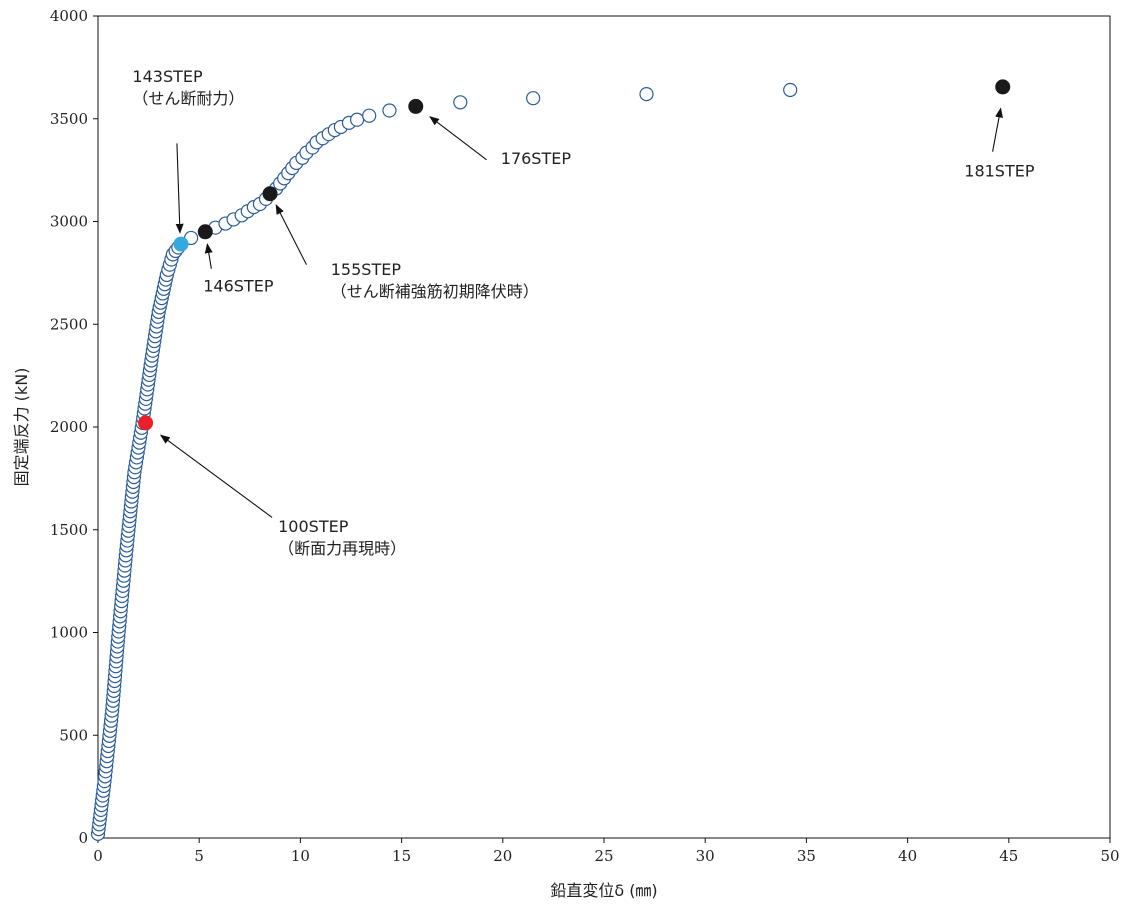  I want to click on annotation: 176STEP, so click(500, 142).